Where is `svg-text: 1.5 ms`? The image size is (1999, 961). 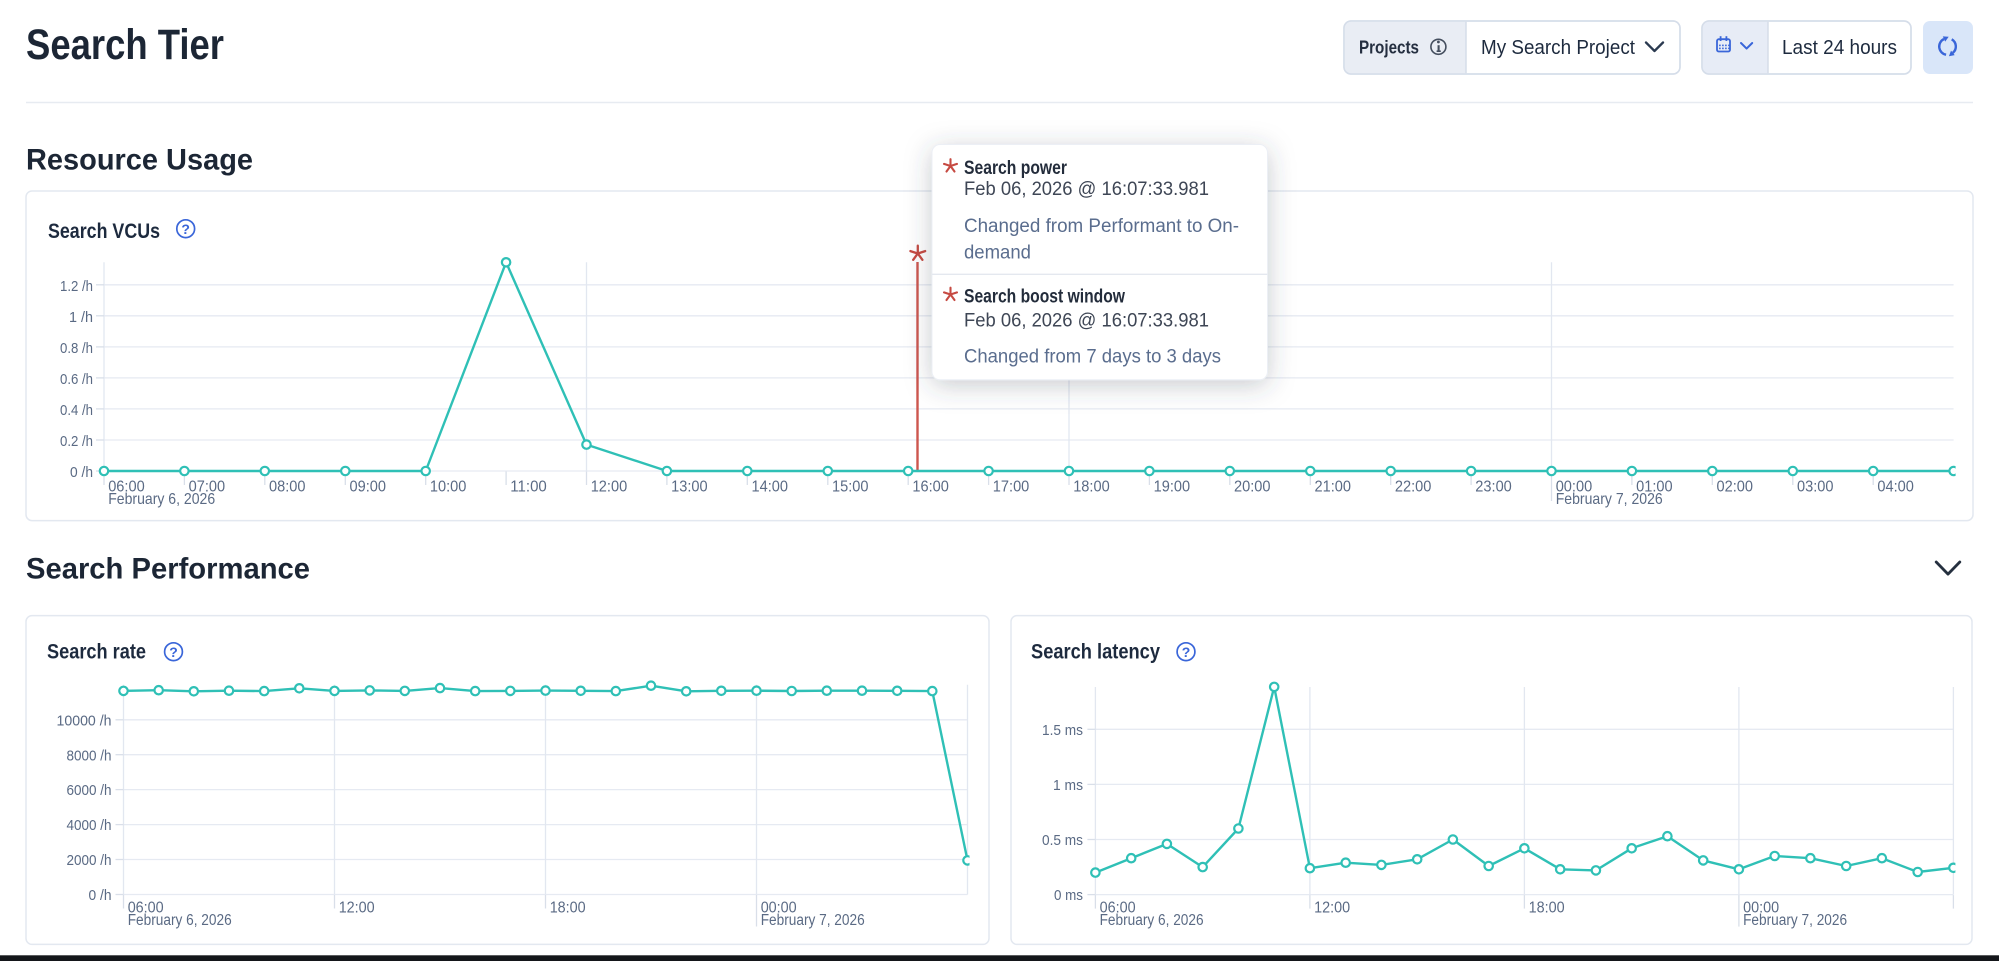 svg-text: 1.5 ms is located at coordinates (1062, 730).